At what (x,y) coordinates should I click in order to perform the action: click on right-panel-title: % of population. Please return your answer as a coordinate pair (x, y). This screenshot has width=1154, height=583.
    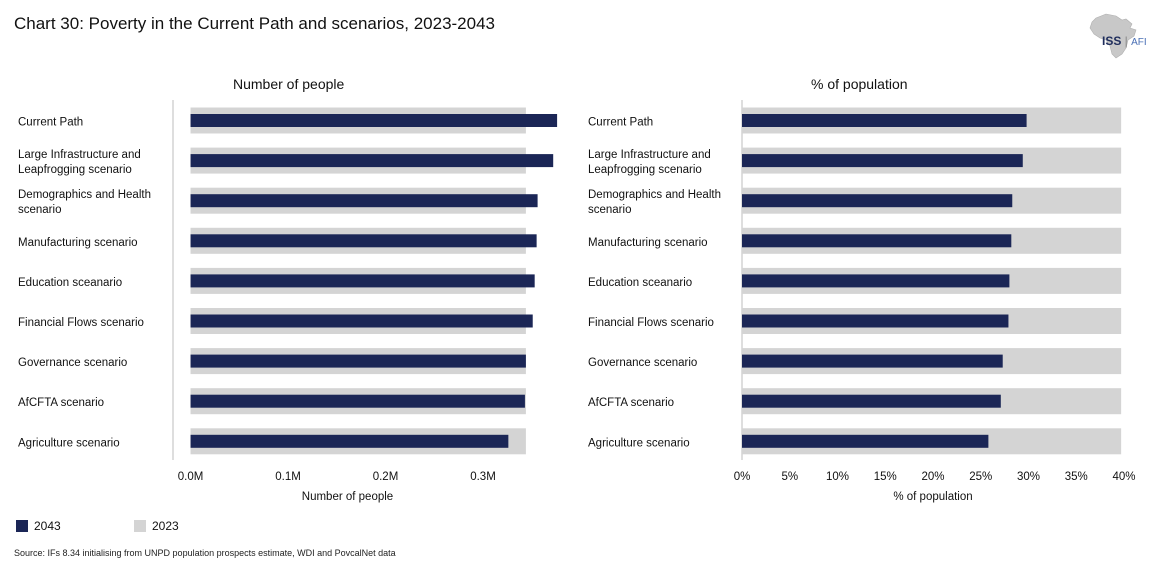
    Looking at the image, I should click on (859, 84).